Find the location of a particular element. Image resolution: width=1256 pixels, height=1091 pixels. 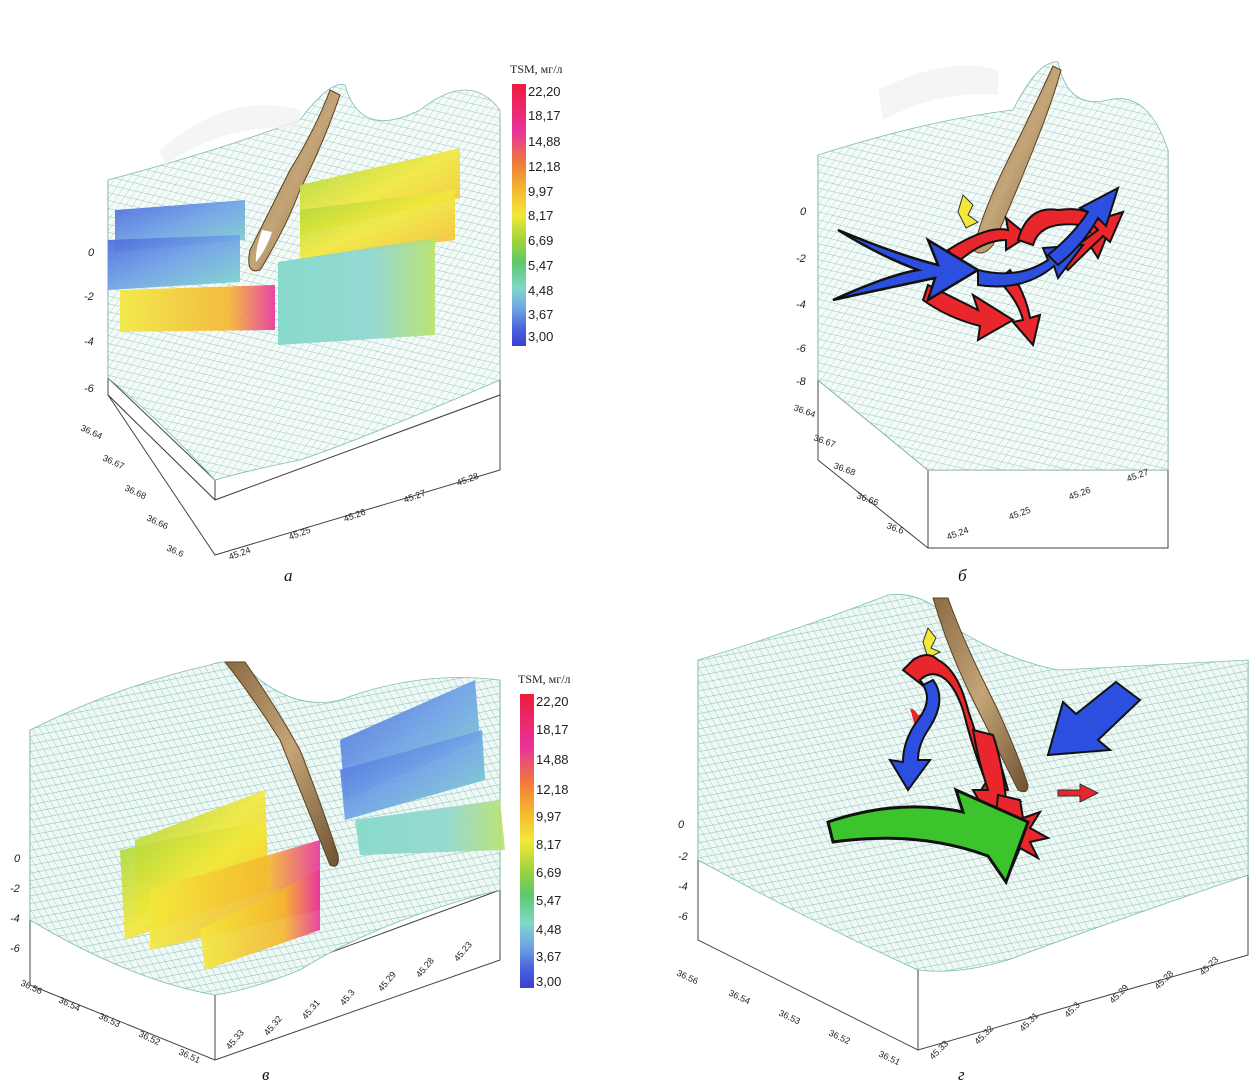

lat-tick: 36.51 is located at coordinates (889, 1058).